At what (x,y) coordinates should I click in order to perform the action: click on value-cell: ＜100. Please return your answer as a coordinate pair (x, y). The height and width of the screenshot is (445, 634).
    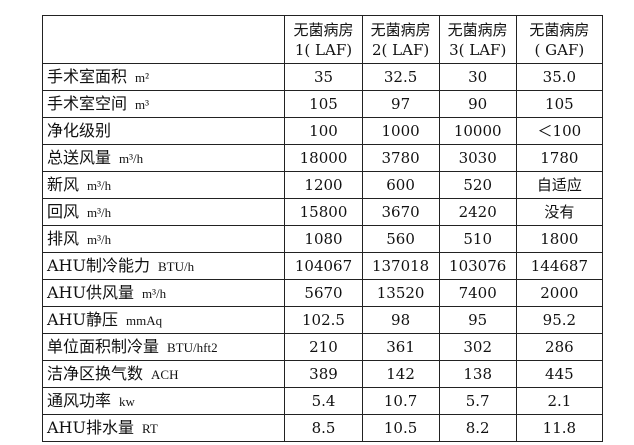
    Looking at the image, I should click on (559, 131).